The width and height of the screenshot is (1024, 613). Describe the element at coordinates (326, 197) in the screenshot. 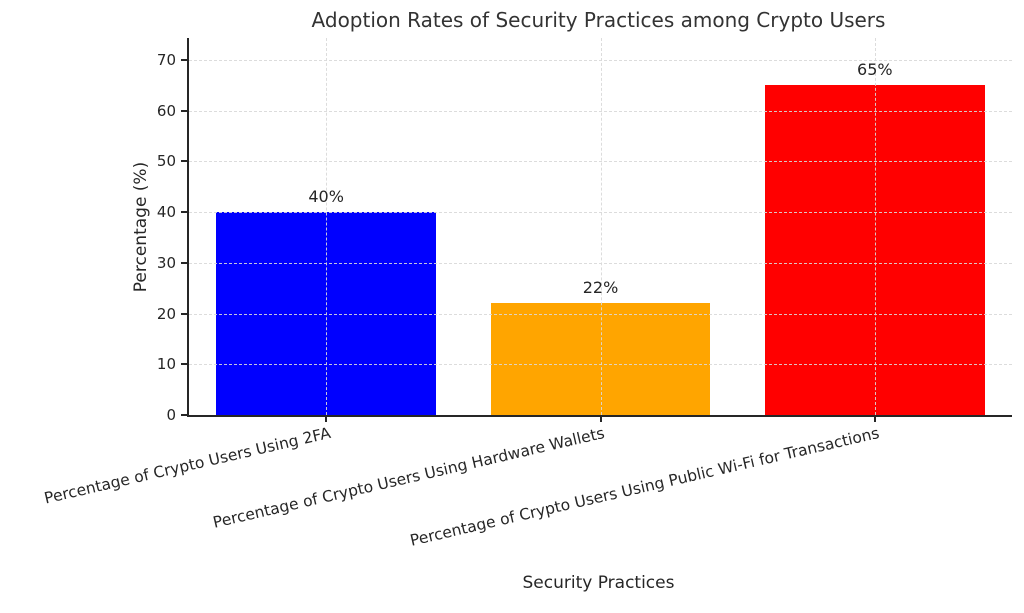

I see `bar-value-label: 40%` at that location.